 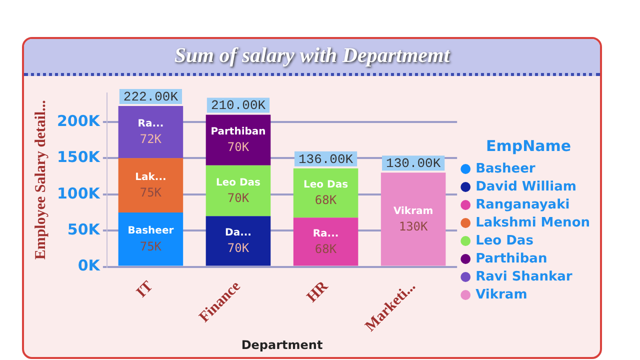 What do you see at coordinates (84, 229) in the screenshot?
I see `y-tick-label: 50K` at bounding box center [84, 229].